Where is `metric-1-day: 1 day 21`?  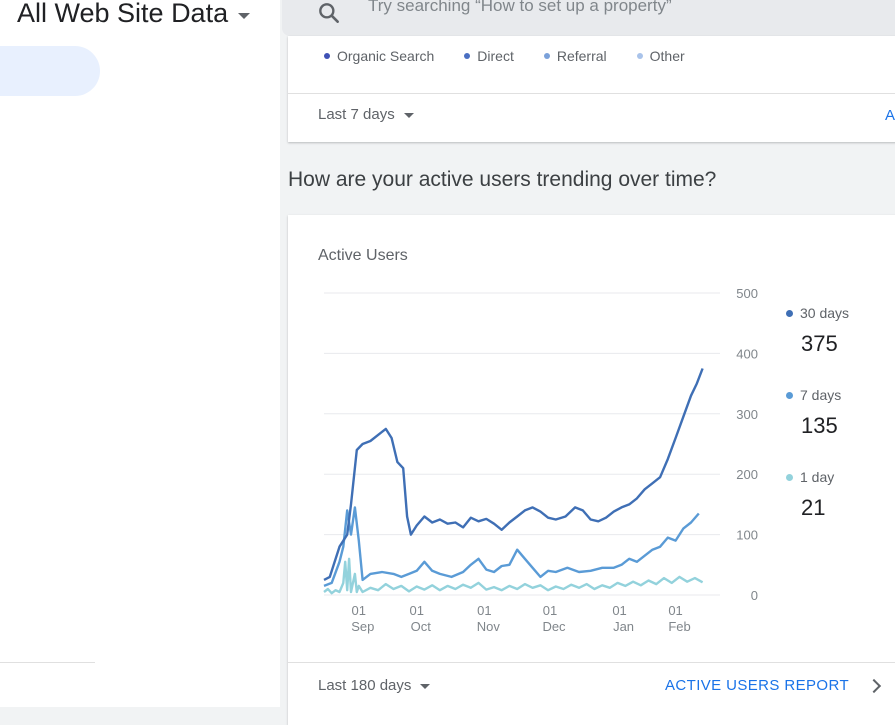
metric-1-day: 1 day 21 is located at coordinates (810, 495).